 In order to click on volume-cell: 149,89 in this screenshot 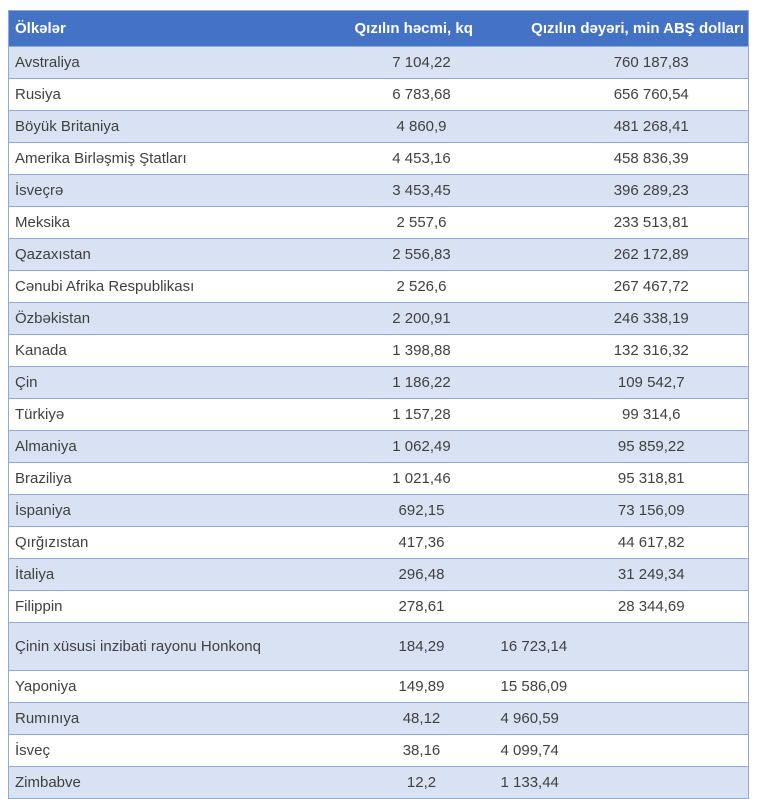, I will do `click(421, 686)`.